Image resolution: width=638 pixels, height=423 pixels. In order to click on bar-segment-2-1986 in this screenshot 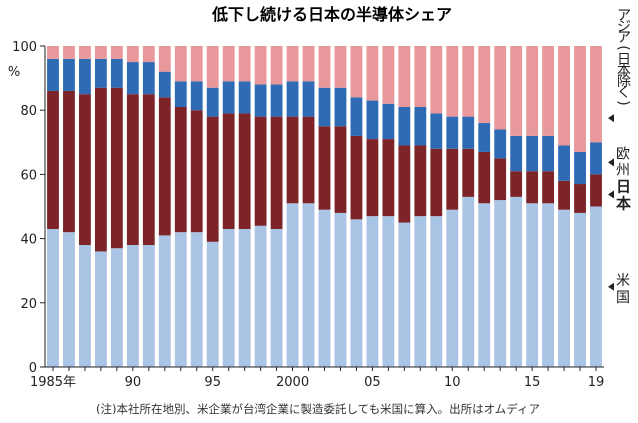, I will do `click(69, 74)`.